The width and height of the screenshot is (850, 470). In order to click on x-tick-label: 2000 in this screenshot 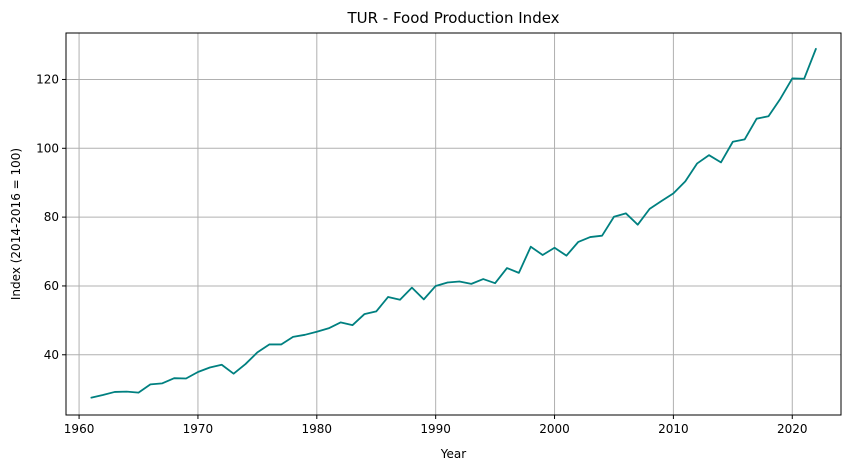, I will do `click(554, 429)`.